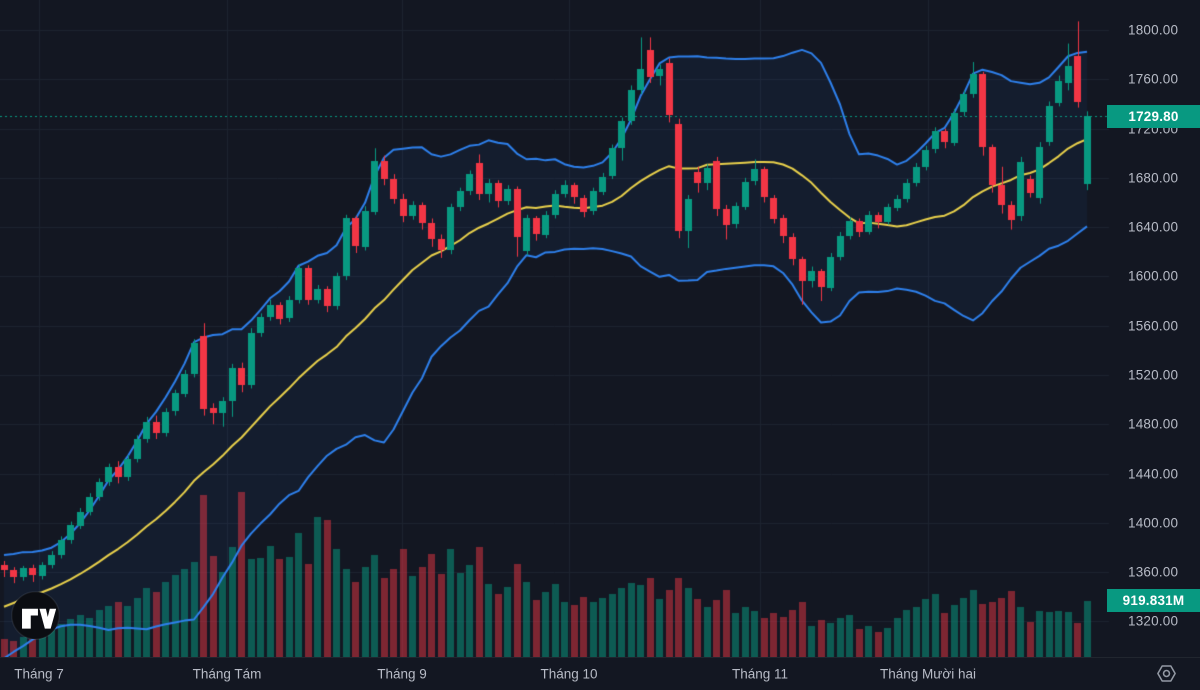 The image size is (1200, 690). Describe the element at coordinates (1153, 375) in the screenshot. I see `price-axis-label: 1520.00` at that location.